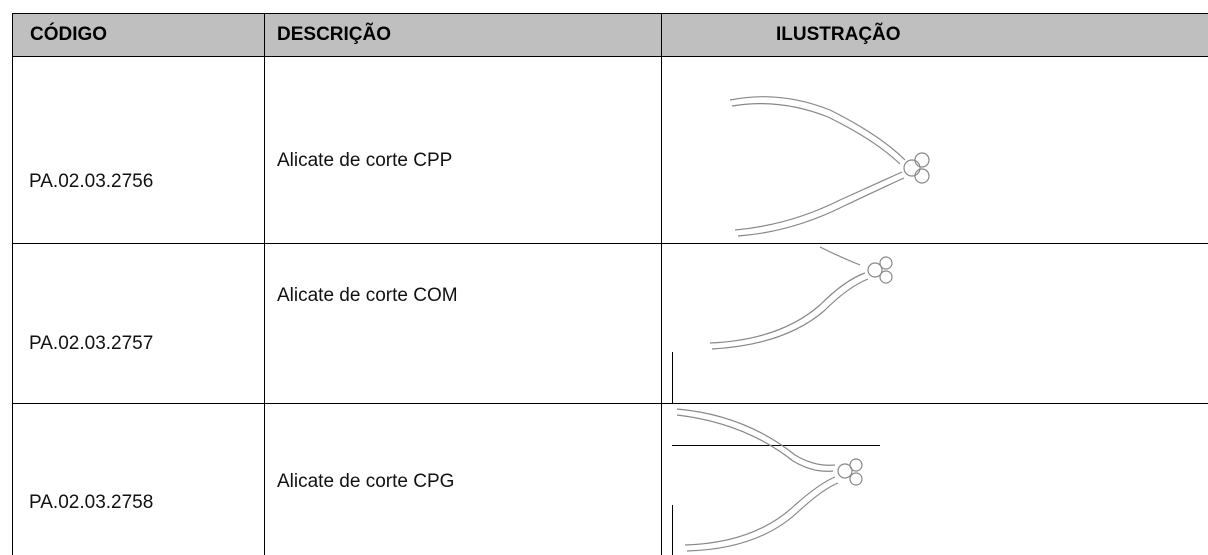  Describe the element at coordinates (365, 160) in the screenshot. I see `description-cell: Alicate de corte CPP` at that location.